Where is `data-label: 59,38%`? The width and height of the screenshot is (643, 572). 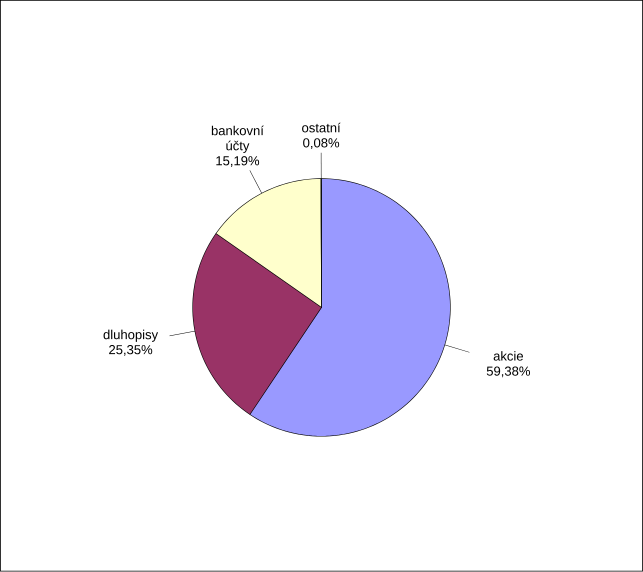
data-label: 59,38% is located at coordinates (508, 372).